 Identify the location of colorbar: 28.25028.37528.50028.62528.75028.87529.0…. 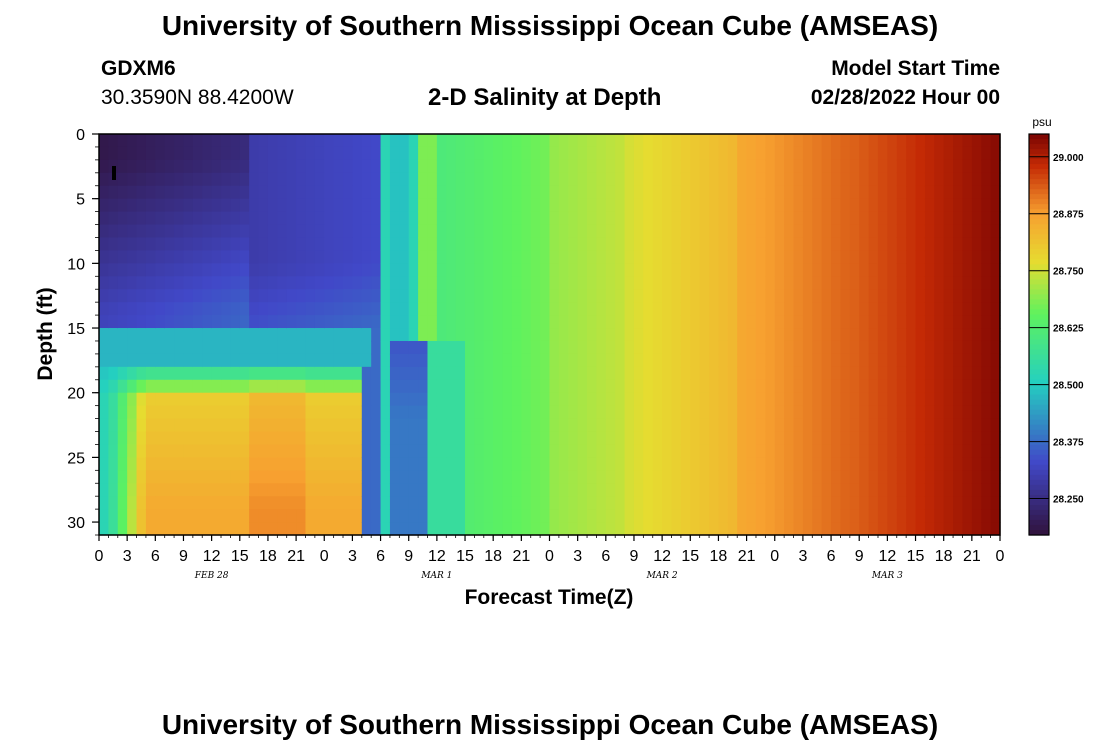
(1056, 334).